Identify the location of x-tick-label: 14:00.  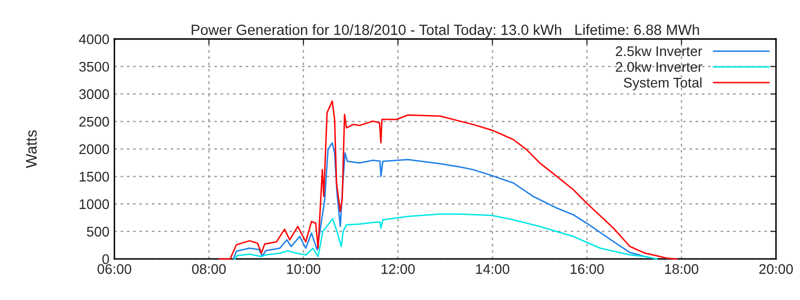
(493, 269).